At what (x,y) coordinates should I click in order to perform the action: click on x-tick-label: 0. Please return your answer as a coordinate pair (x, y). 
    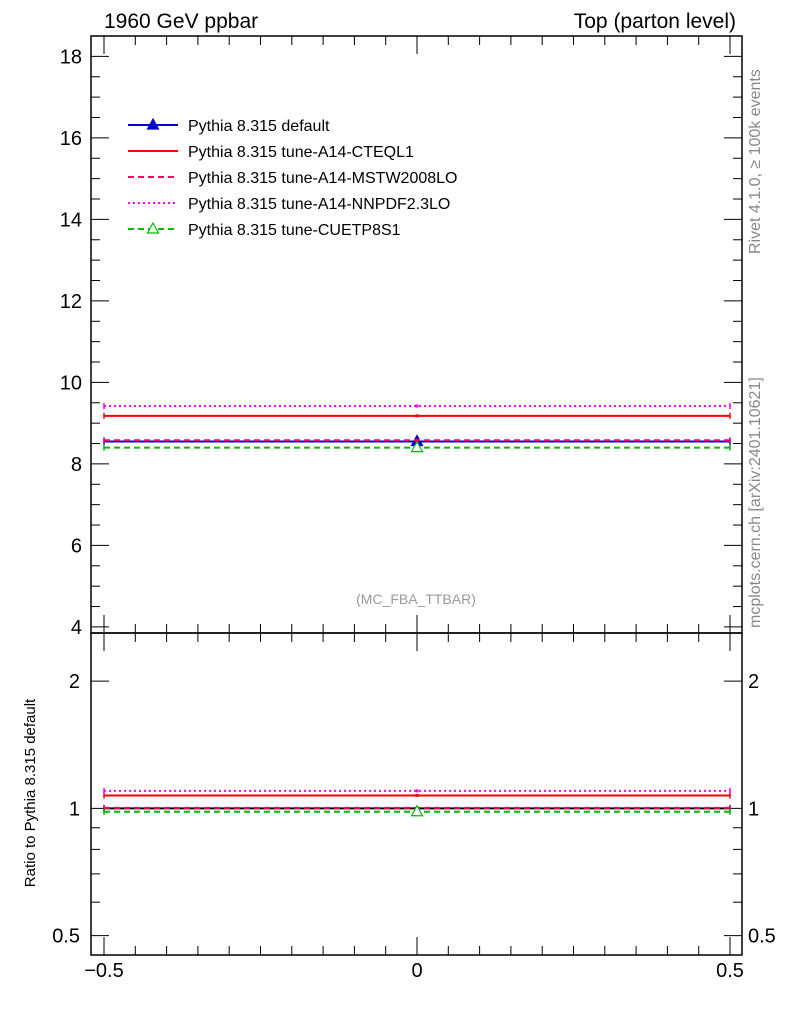
    Looking at the image, I should click on (416, 971).